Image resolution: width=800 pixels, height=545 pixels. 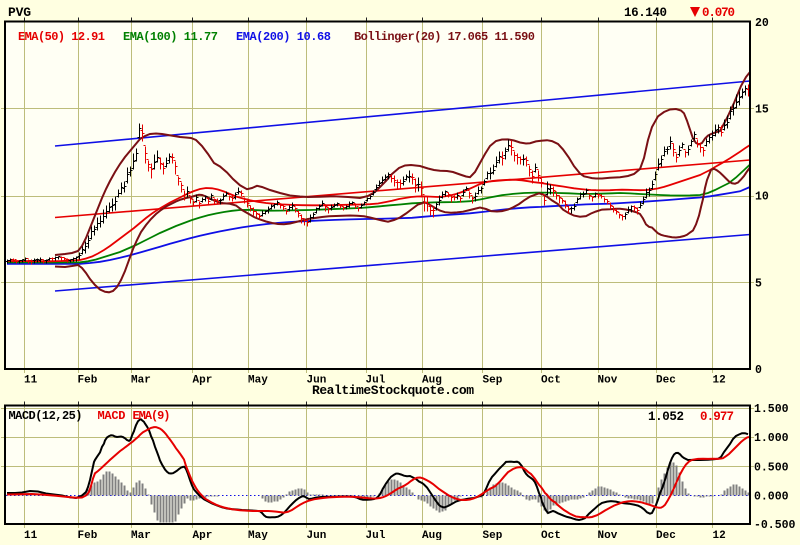 What do you see at coordinates (19, 12) in the screenshot?
I see `svg-text: PVG` at bounding box center [19, 12].